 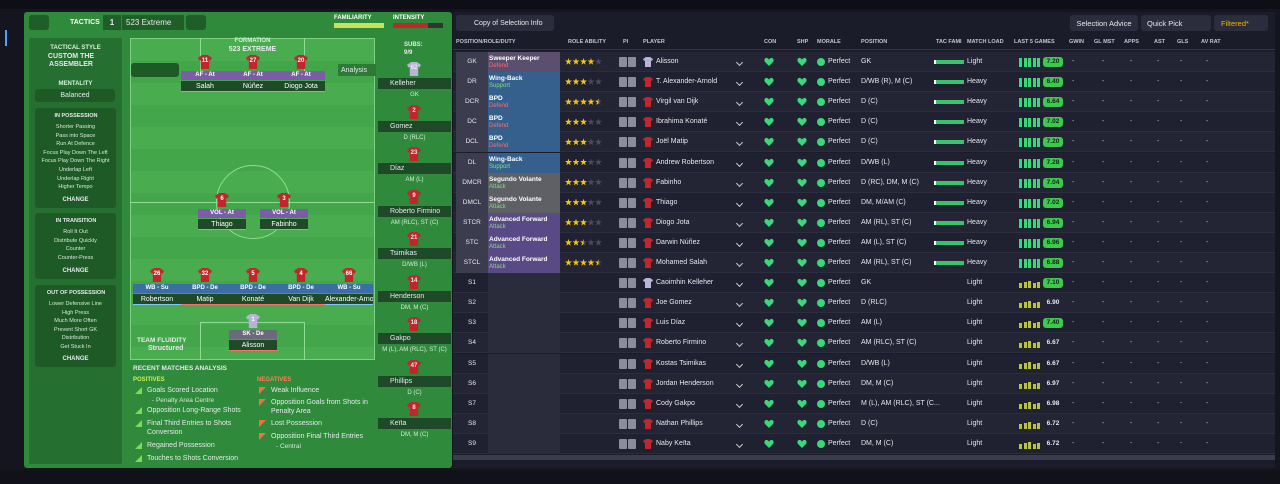 I want to click on column-header: TAC FAMI, so click(x=949, y=42).